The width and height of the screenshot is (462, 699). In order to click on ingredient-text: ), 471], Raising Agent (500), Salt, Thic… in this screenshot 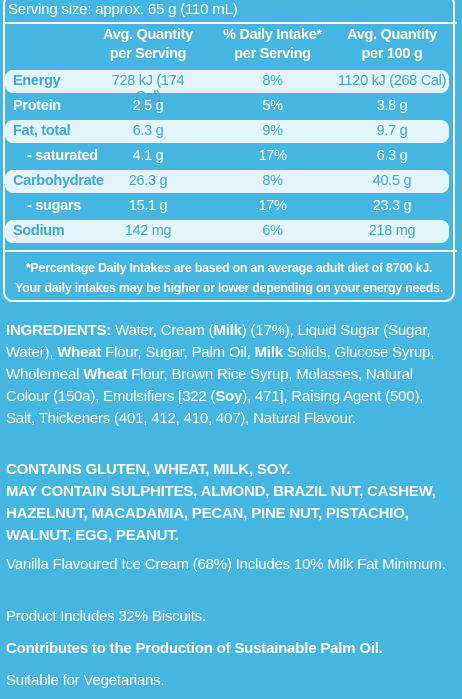, I will do `click(215, 407)`.